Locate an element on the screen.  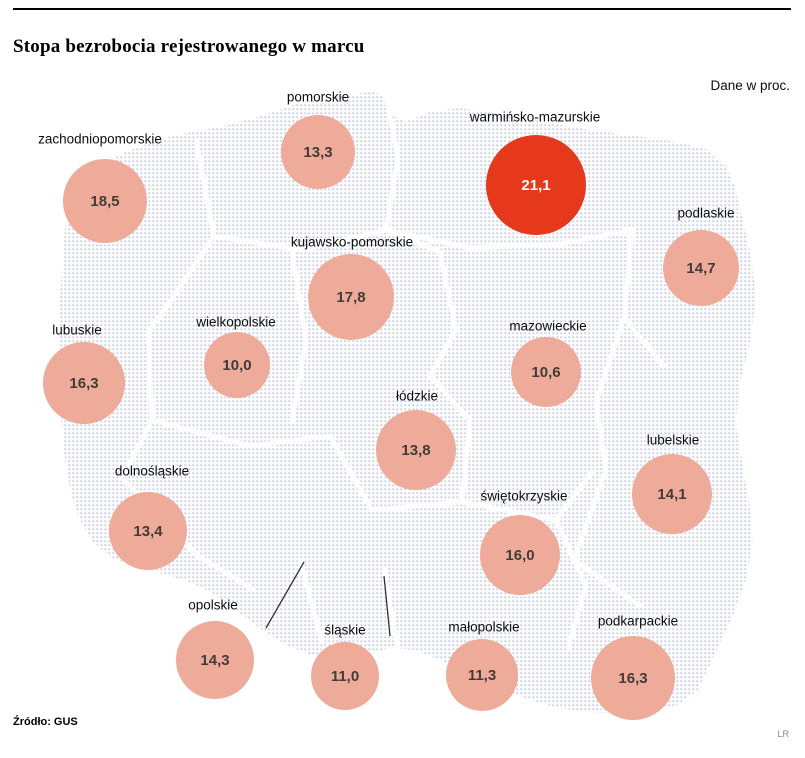
region-bubble-malopolskie: 11,3 is located at coordinates (482, 675).